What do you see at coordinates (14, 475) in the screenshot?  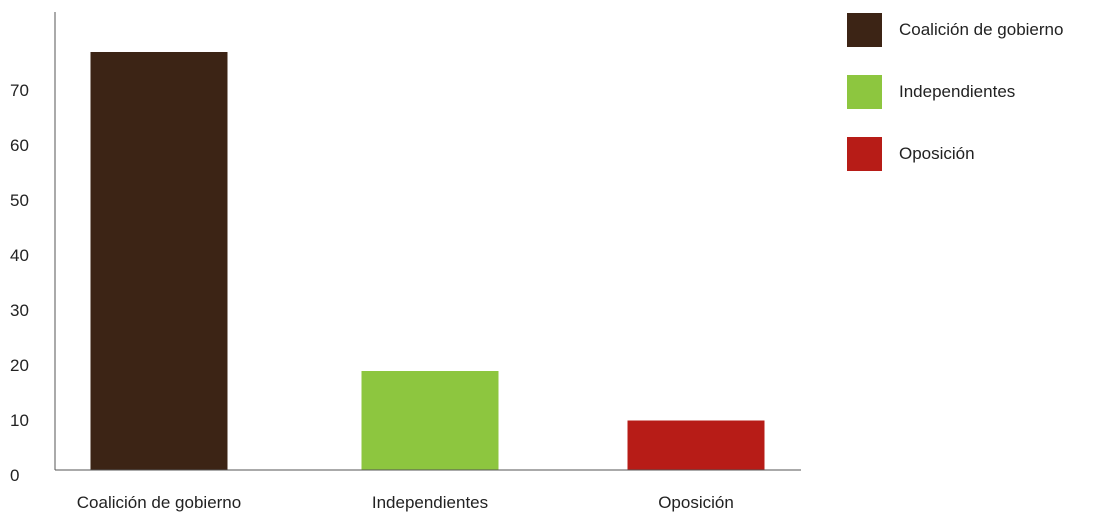 I see `y-tick-label: 0` at bounding box center [14, 475].